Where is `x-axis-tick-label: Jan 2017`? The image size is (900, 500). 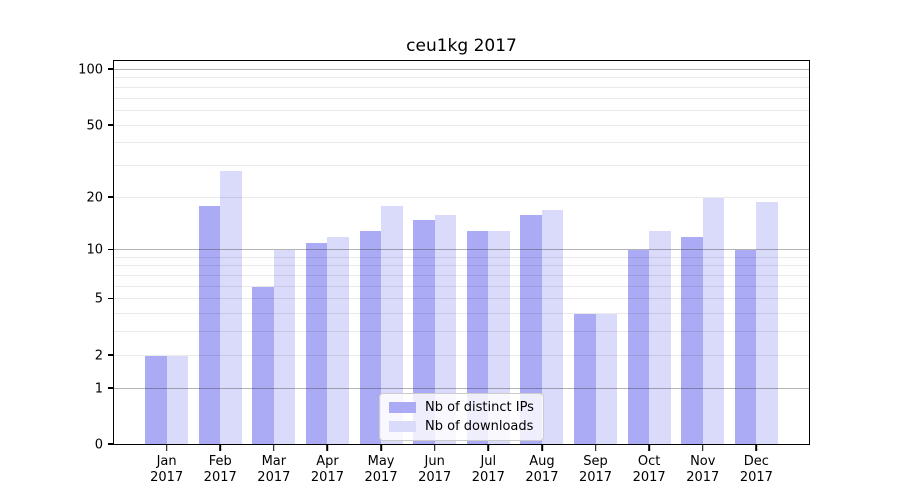
x-axis-tick-label: Jan 2017 is located at coordinates (167, 469).